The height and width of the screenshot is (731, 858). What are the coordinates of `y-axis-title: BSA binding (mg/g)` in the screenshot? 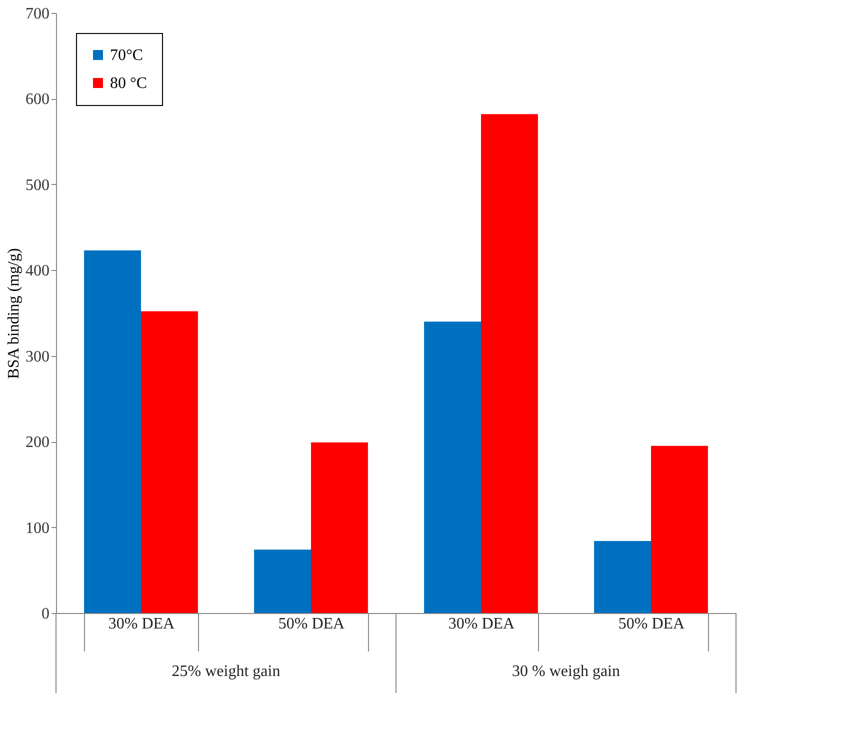 It's located at (14, 313).